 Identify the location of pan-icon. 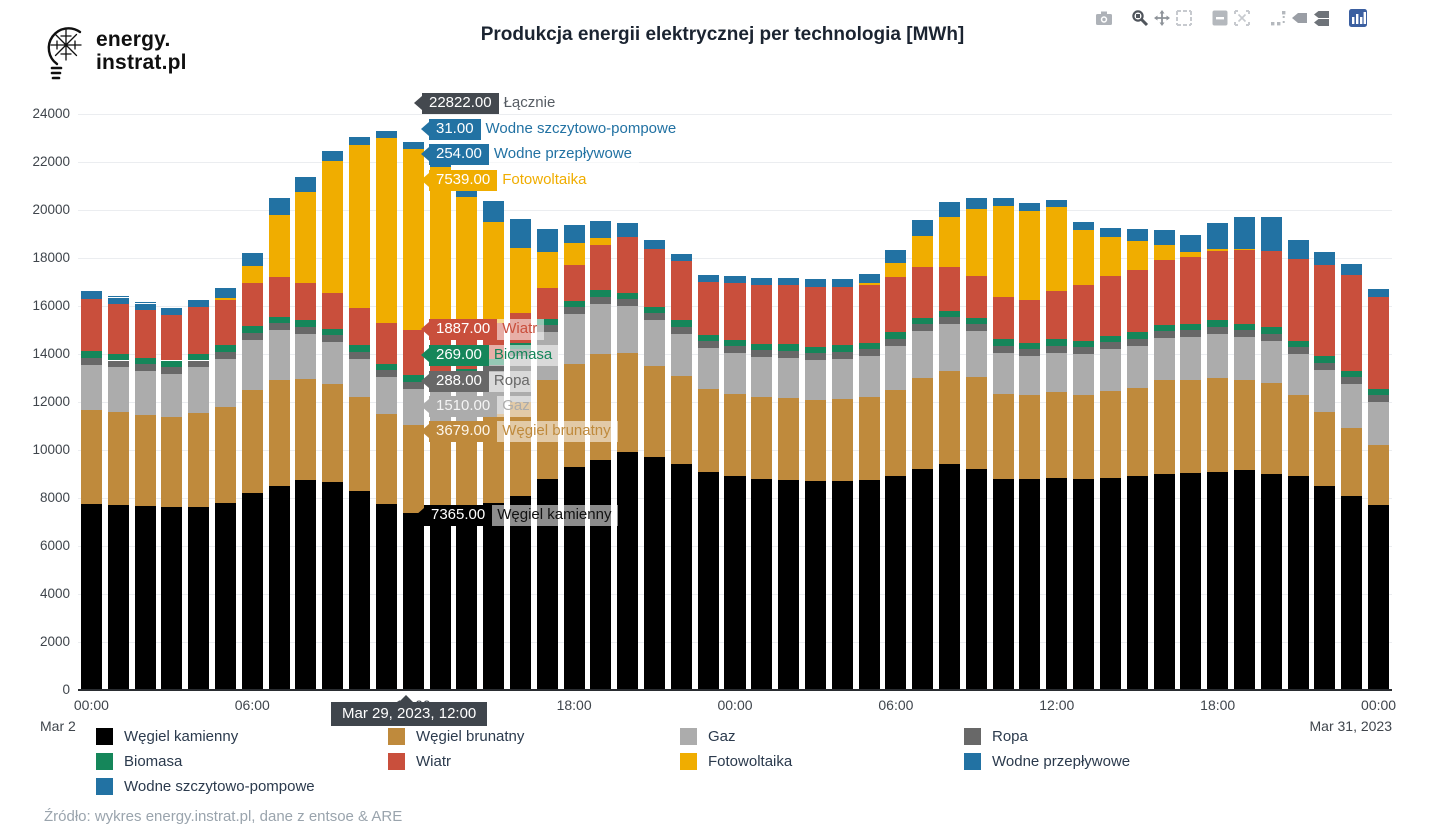
(1162, 18).